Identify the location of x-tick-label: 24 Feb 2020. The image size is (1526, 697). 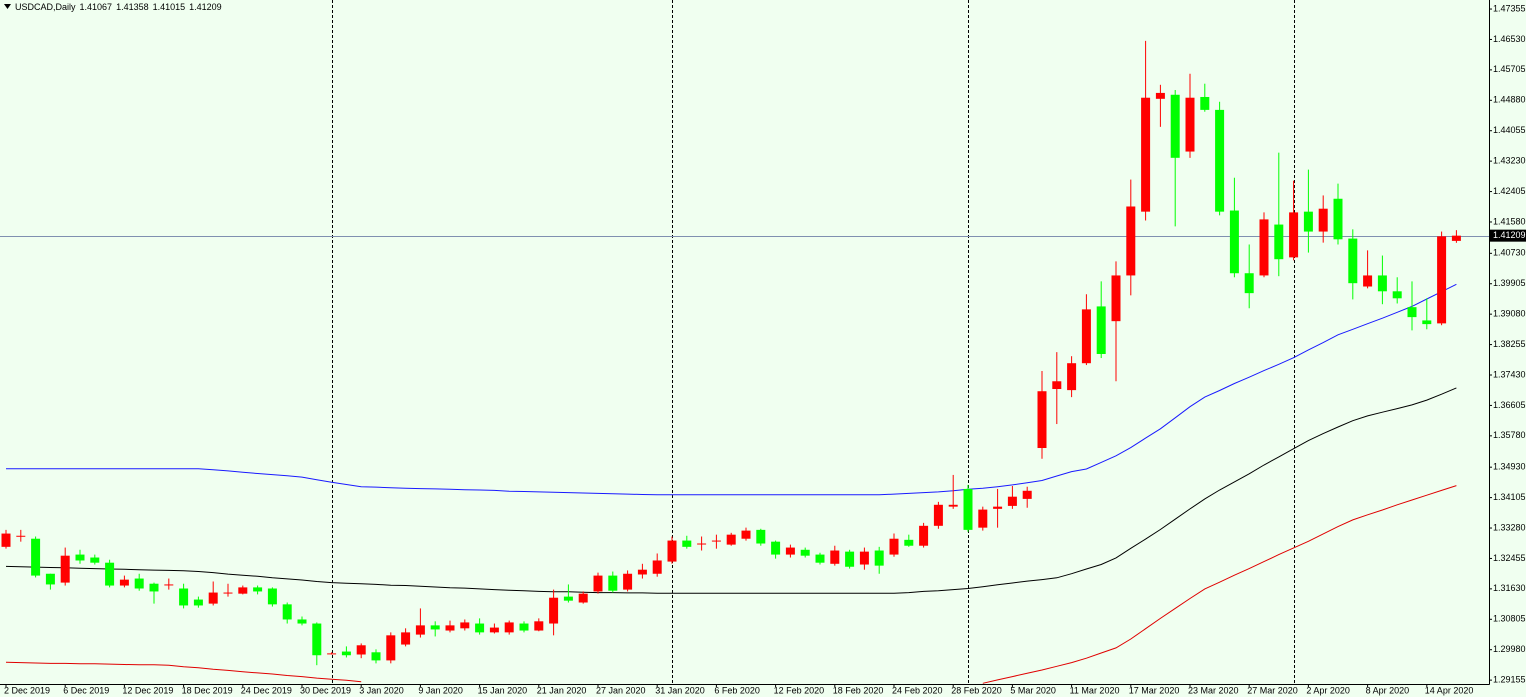
(917, 690).